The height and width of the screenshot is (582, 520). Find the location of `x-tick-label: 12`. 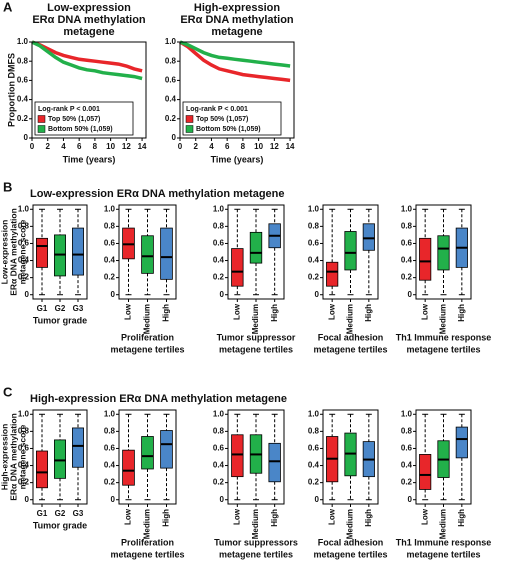

x-tick-label: 12 is located at coordinates (126, 146).